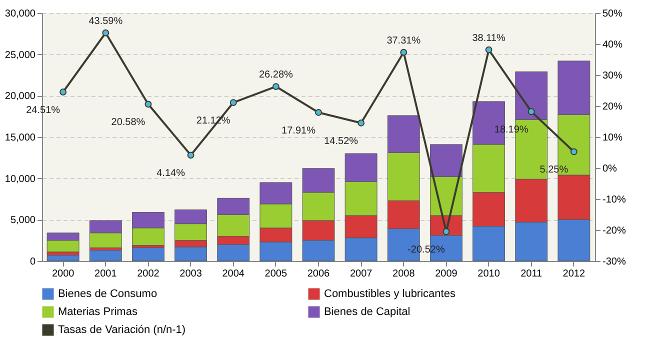 The image size is (647, 355). I want to click on x-tick-label: 2003, so click(191, 274).